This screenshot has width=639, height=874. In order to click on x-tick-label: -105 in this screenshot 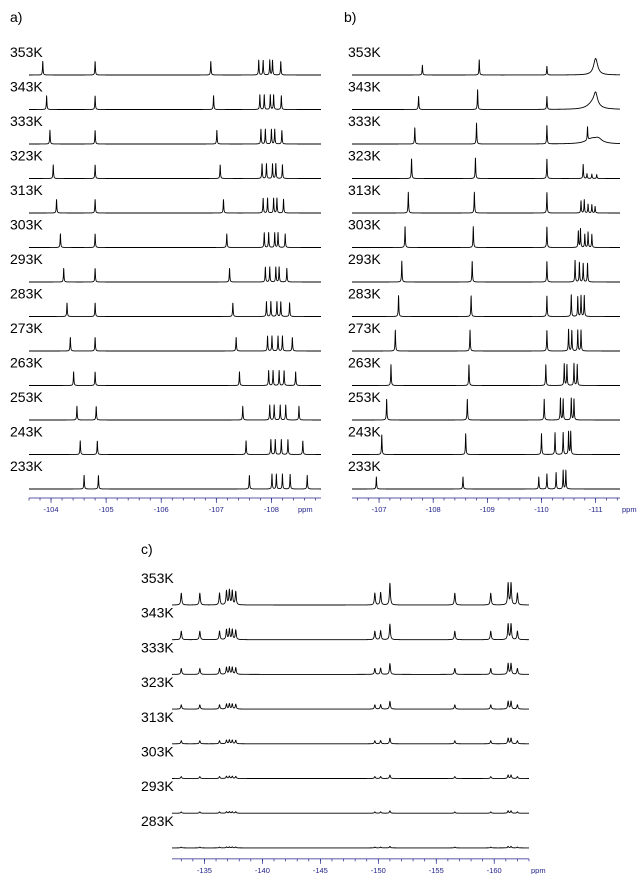, I will do `click(106, 509)`.